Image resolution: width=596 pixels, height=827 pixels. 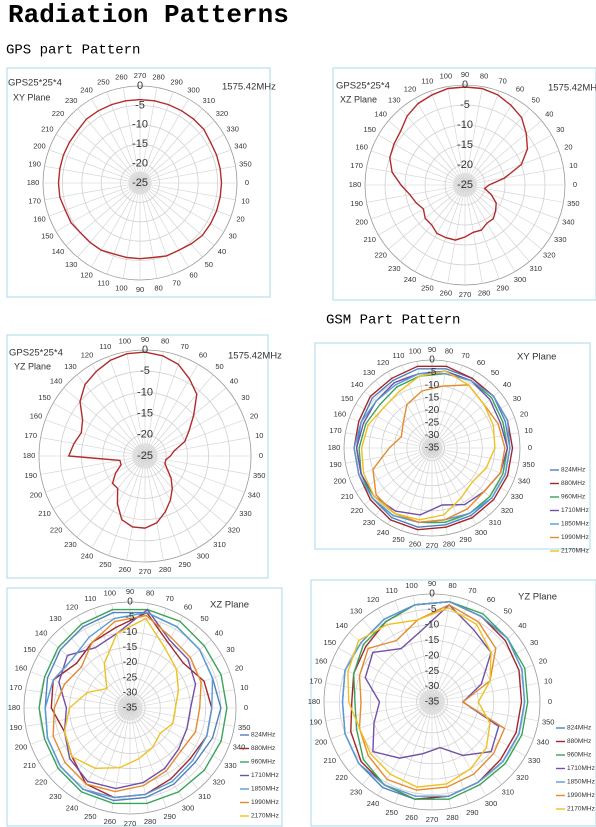 What do you see at coordinates (32, 366) in the screenshot?
I see `chart-subtitle: YZ Plane` at bounding box center [32, 366].